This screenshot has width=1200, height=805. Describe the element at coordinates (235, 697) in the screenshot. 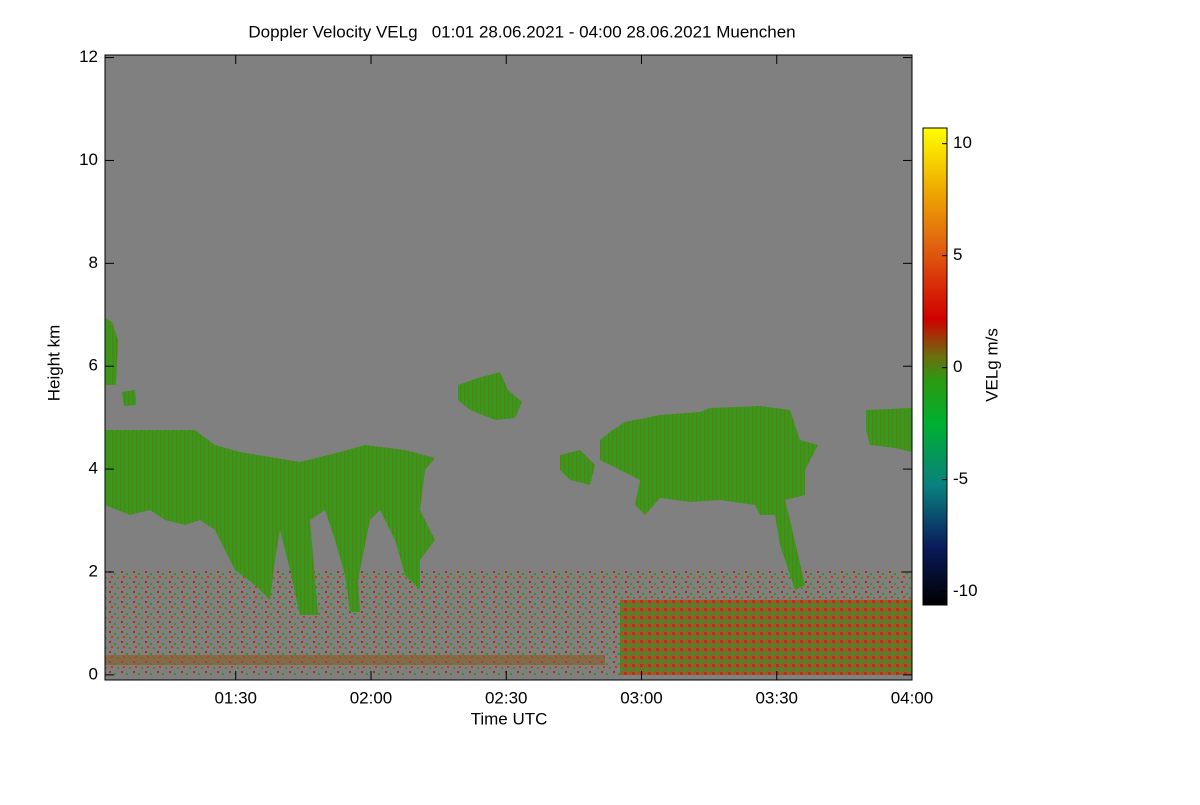

I see `x-tick-label: 01:30` at that location.